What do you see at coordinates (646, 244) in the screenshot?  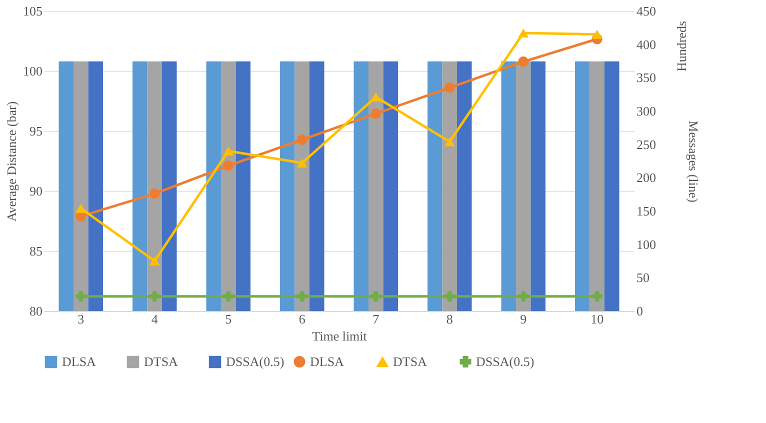 I see `y2-tick-label: 100` at bounding box center [646, 244].